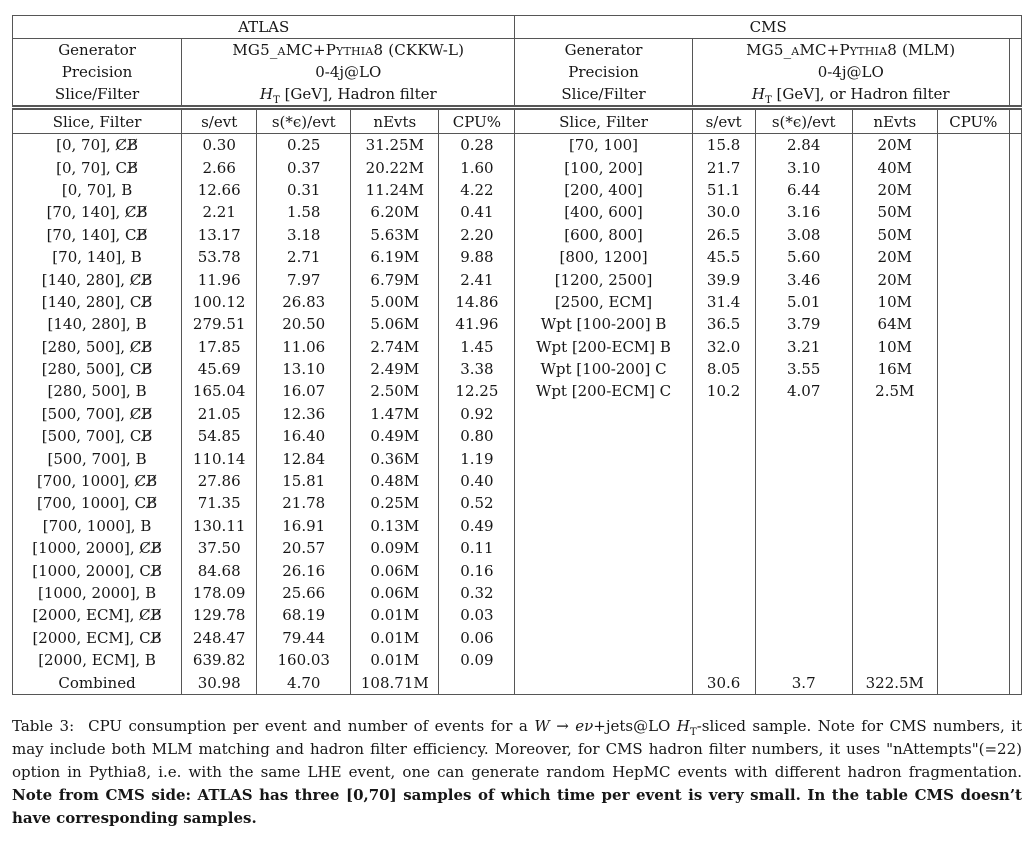  Describe the element at coordinates (803, 346) in the screenshot. I see `cms-s-eps-evt-cell: 3.21` at that location.